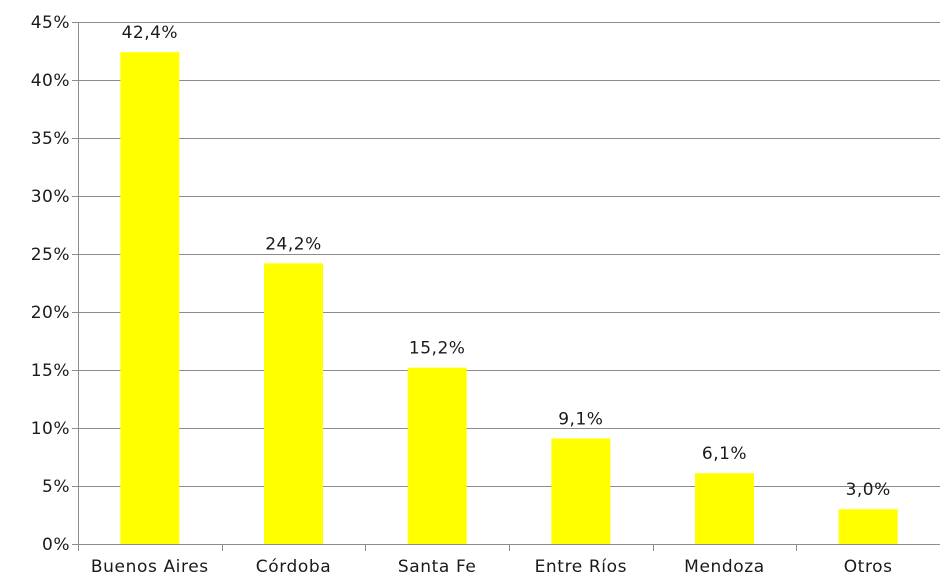 Image resolution: width=940 pixels, height=577 pixels. What do you see at coordinates (50, 81) in the screenshot?
I see `y-tick-label: 40%` at bounding box center [50, 81].